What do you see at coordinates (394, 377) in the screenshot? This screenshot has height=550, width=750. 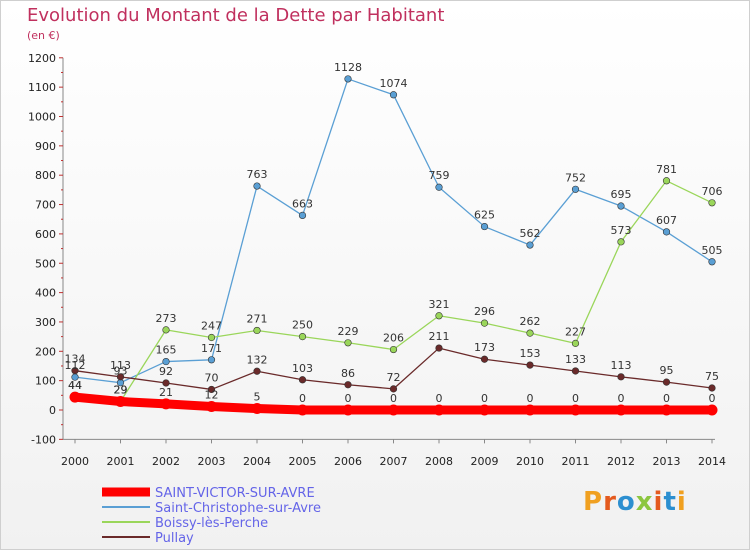 I see `data-label: 72` at bounding box center [394, 377].